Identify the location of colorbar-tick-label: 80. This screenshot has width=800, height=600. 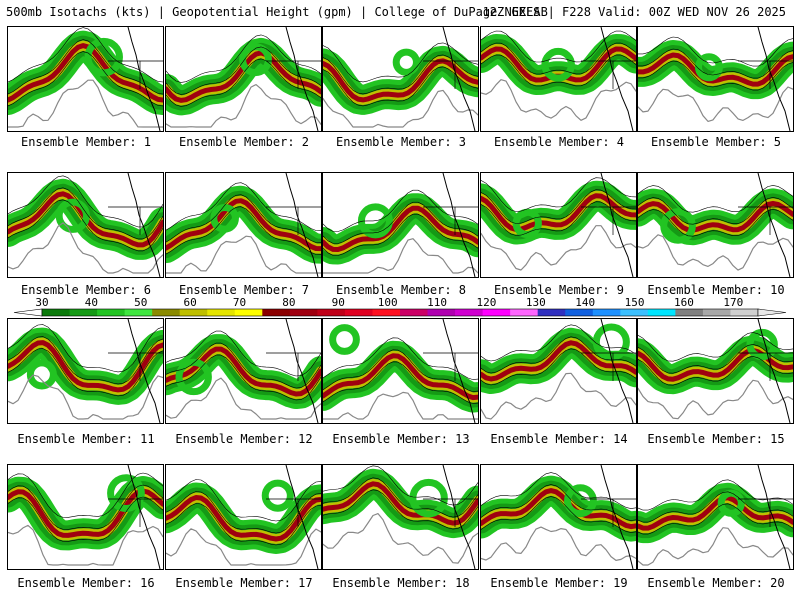
(288, 302).